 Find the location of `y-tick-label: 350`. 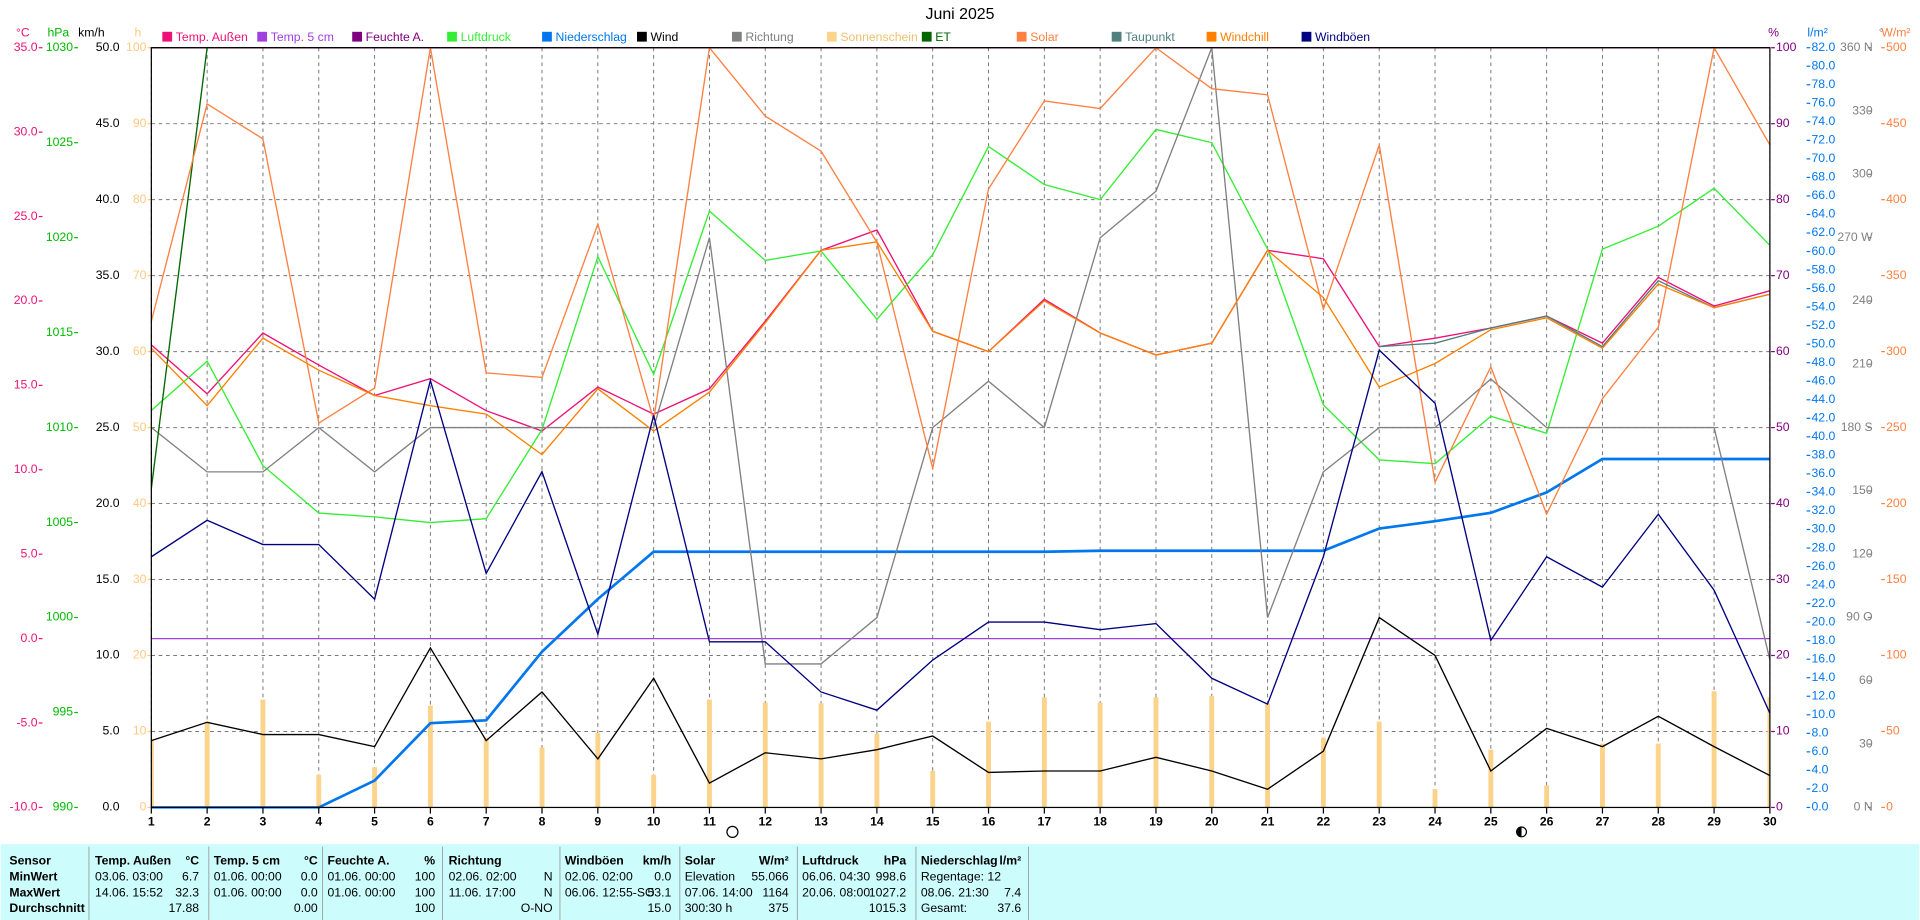

y-tick-label: 350 is located at coordinates (1896, 275).